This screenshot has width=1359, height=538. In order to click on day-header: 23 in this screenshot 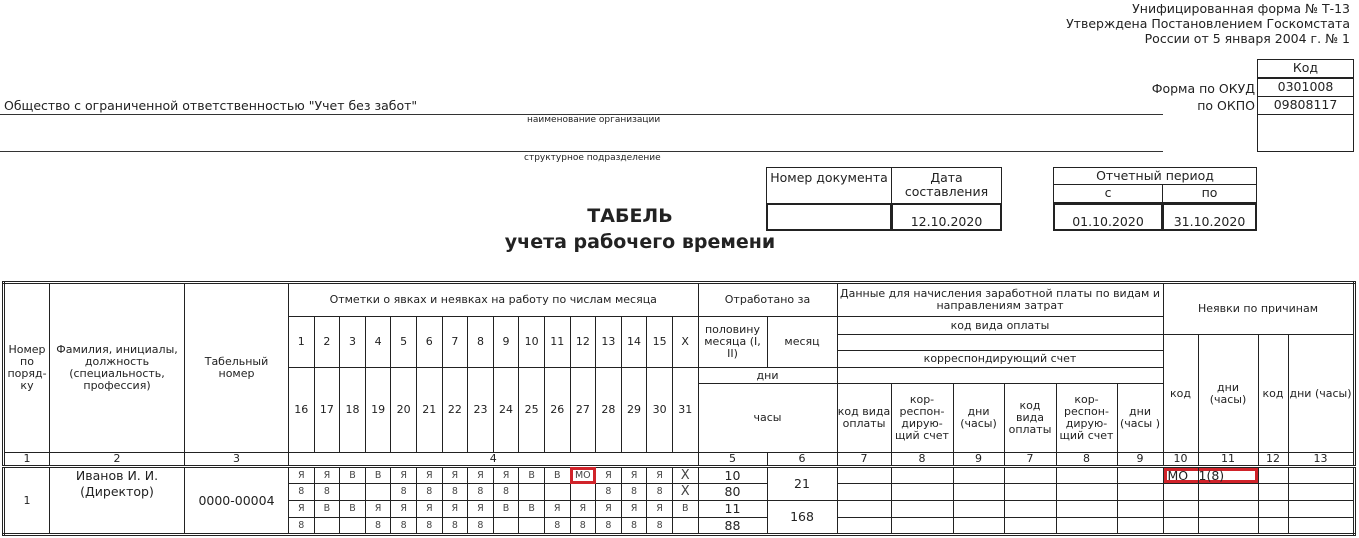, I will do `click(480, 410)`.